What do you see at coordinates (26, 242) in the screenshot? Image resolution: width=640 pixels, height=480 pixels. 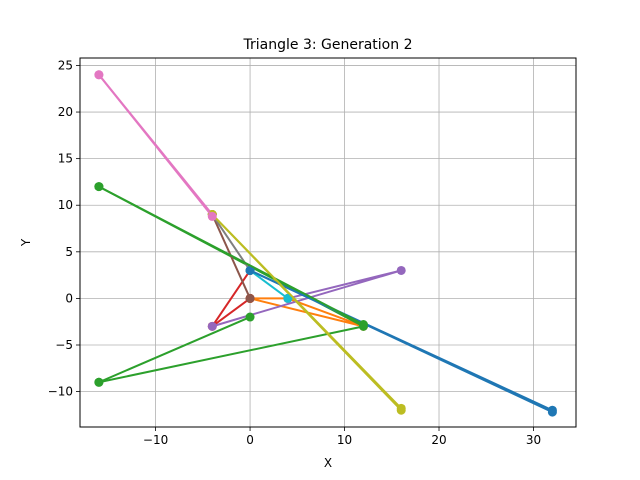 I see `y-axis-label: Y` at bounding box center [26, 242].